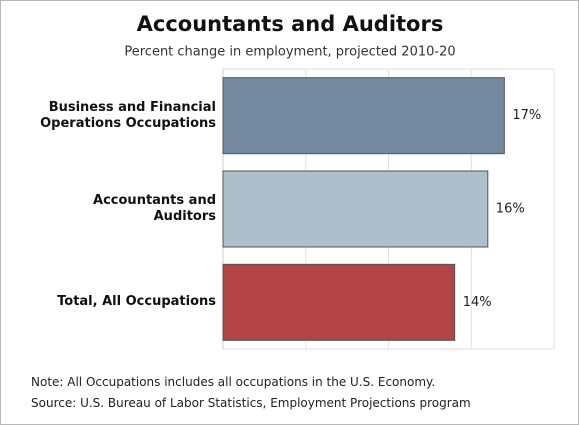 This screenshot has height=425, width=579. I want to click on value-label: 16%, so click(510, 209).